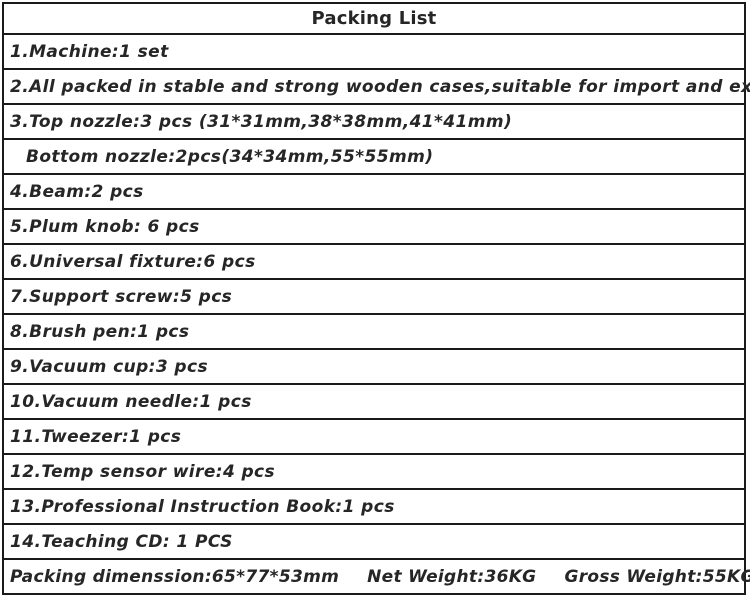 The width and height of the screenshot is (750, 597). Describe the element at coordinates (374, 437) in the screenshot. I see `list-item-tweezer: 11.Tweezer:1 pcs` at that location.